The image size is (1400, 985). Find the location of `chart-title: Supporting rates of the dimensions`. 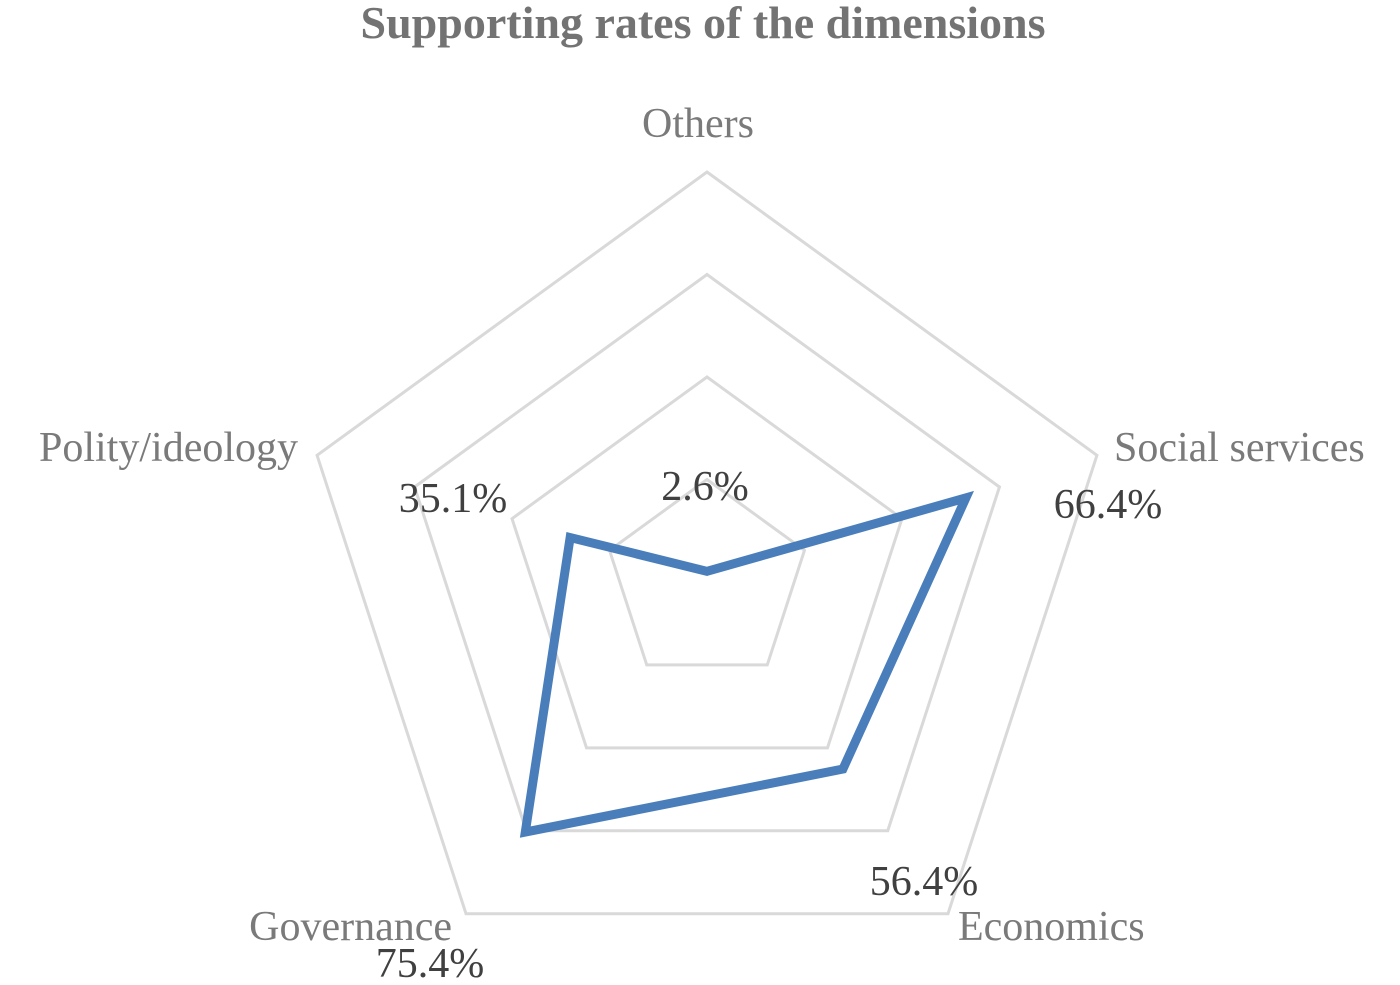

chart-title: Supporting rates of the dimensions is located at coordinates (703, 24).